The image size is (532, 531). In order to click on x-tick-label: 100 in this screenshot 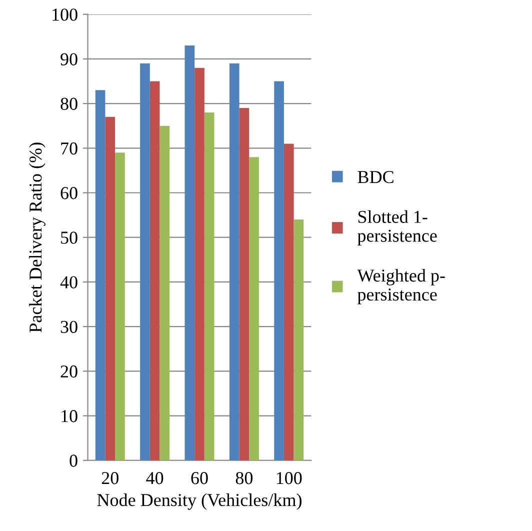, I will do `click(289, 478)`.